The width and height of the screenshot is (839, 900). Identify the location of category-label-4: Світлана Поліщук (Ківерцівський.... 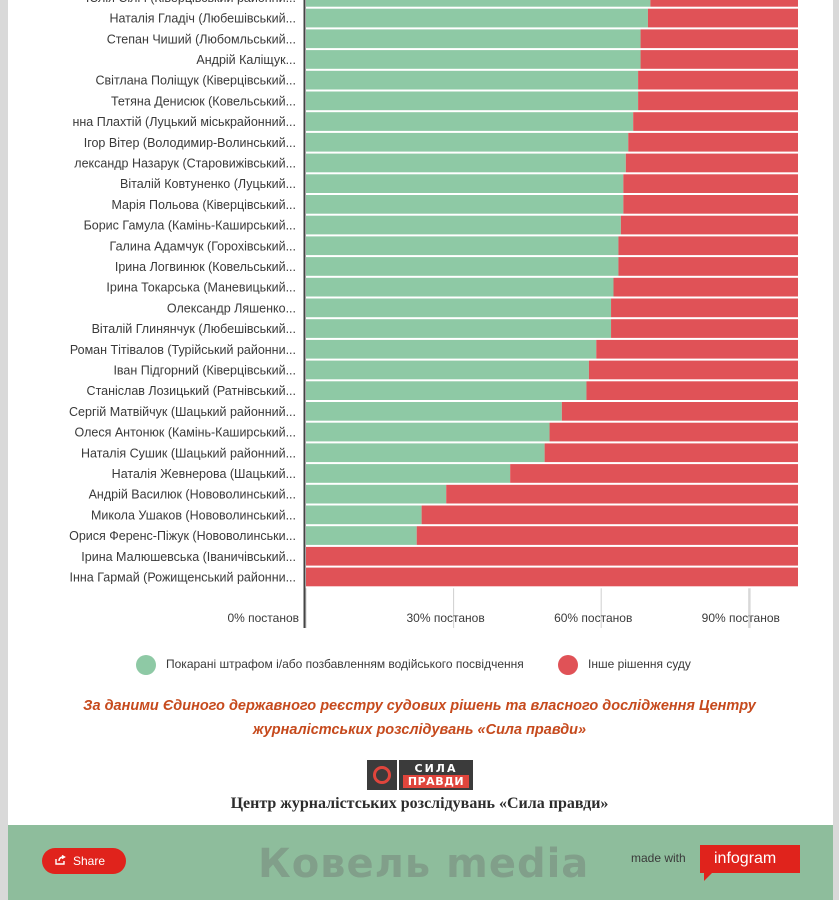
(196, 81).